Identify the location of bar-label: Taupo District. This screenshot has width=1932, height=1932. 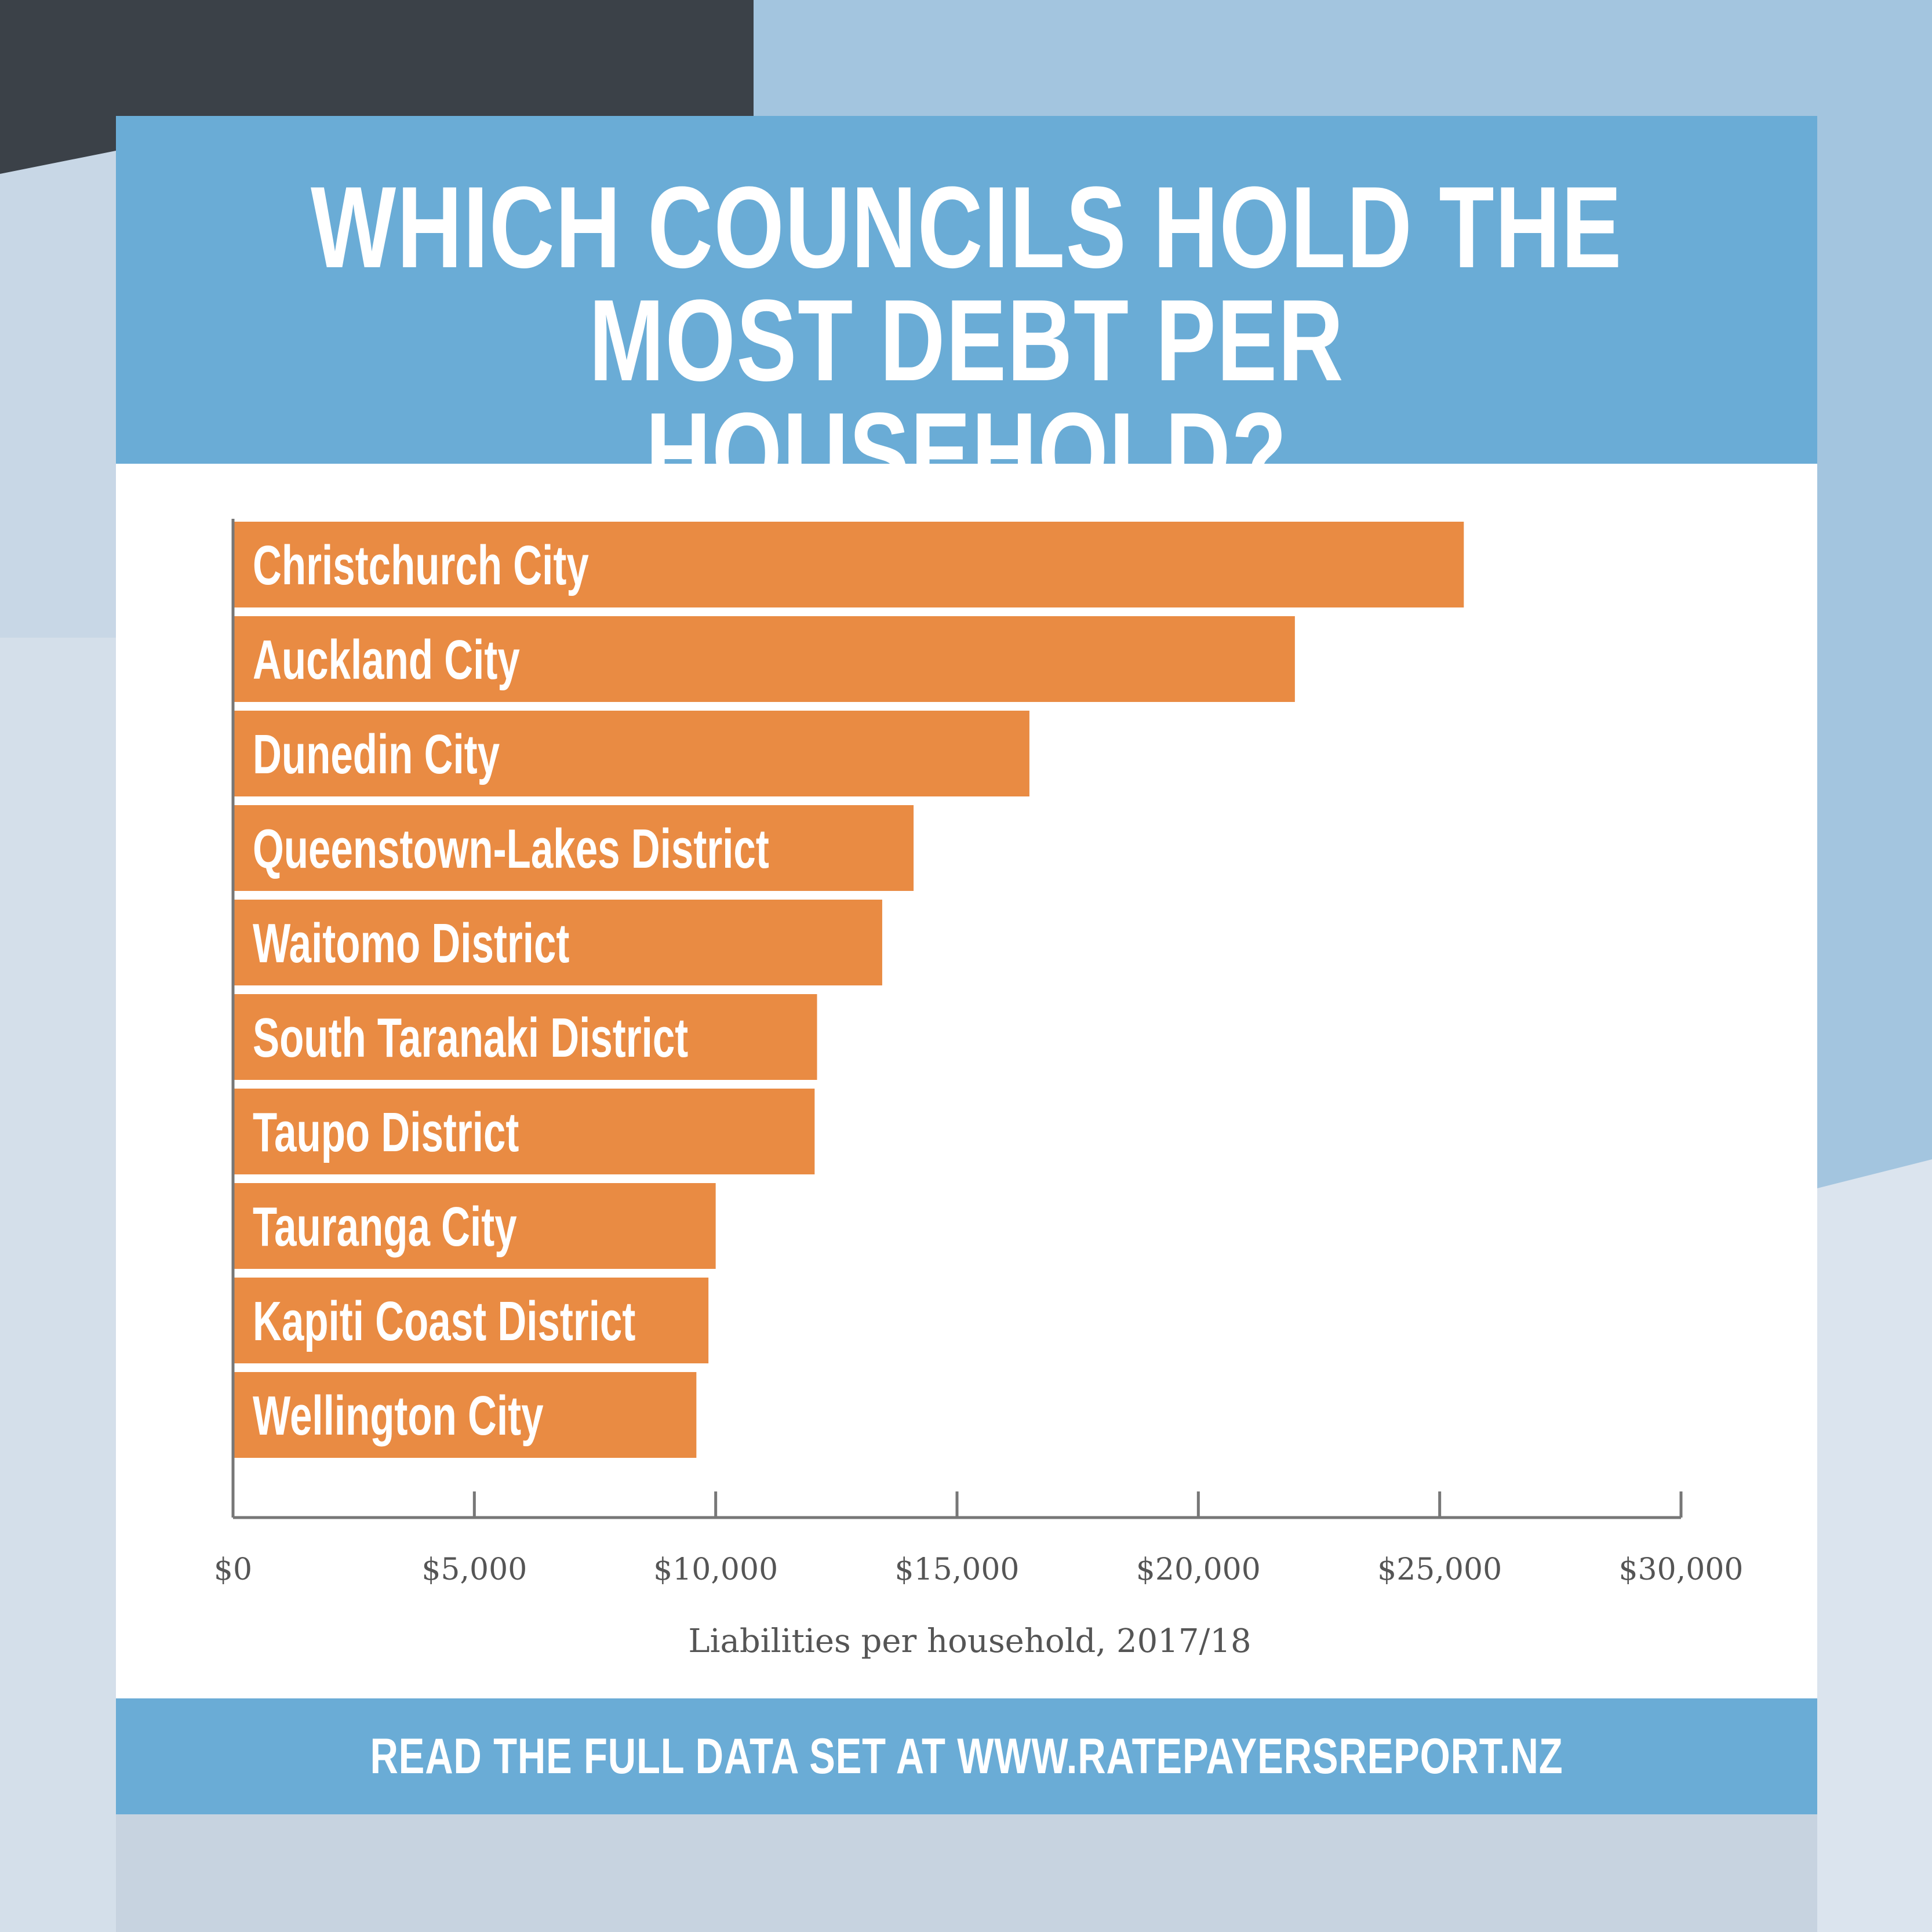
(386, 1132).